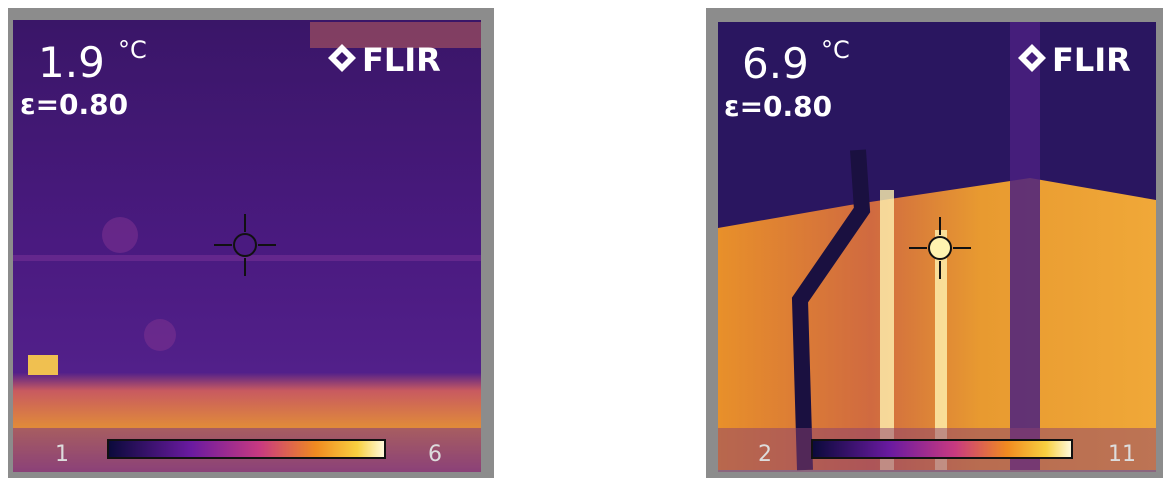 This screenshot has height=479, width=1167. What do you see at coordinates (765, 454) in the screenshot?
I see `scale-min: 2` at bounding box center [765, 454].